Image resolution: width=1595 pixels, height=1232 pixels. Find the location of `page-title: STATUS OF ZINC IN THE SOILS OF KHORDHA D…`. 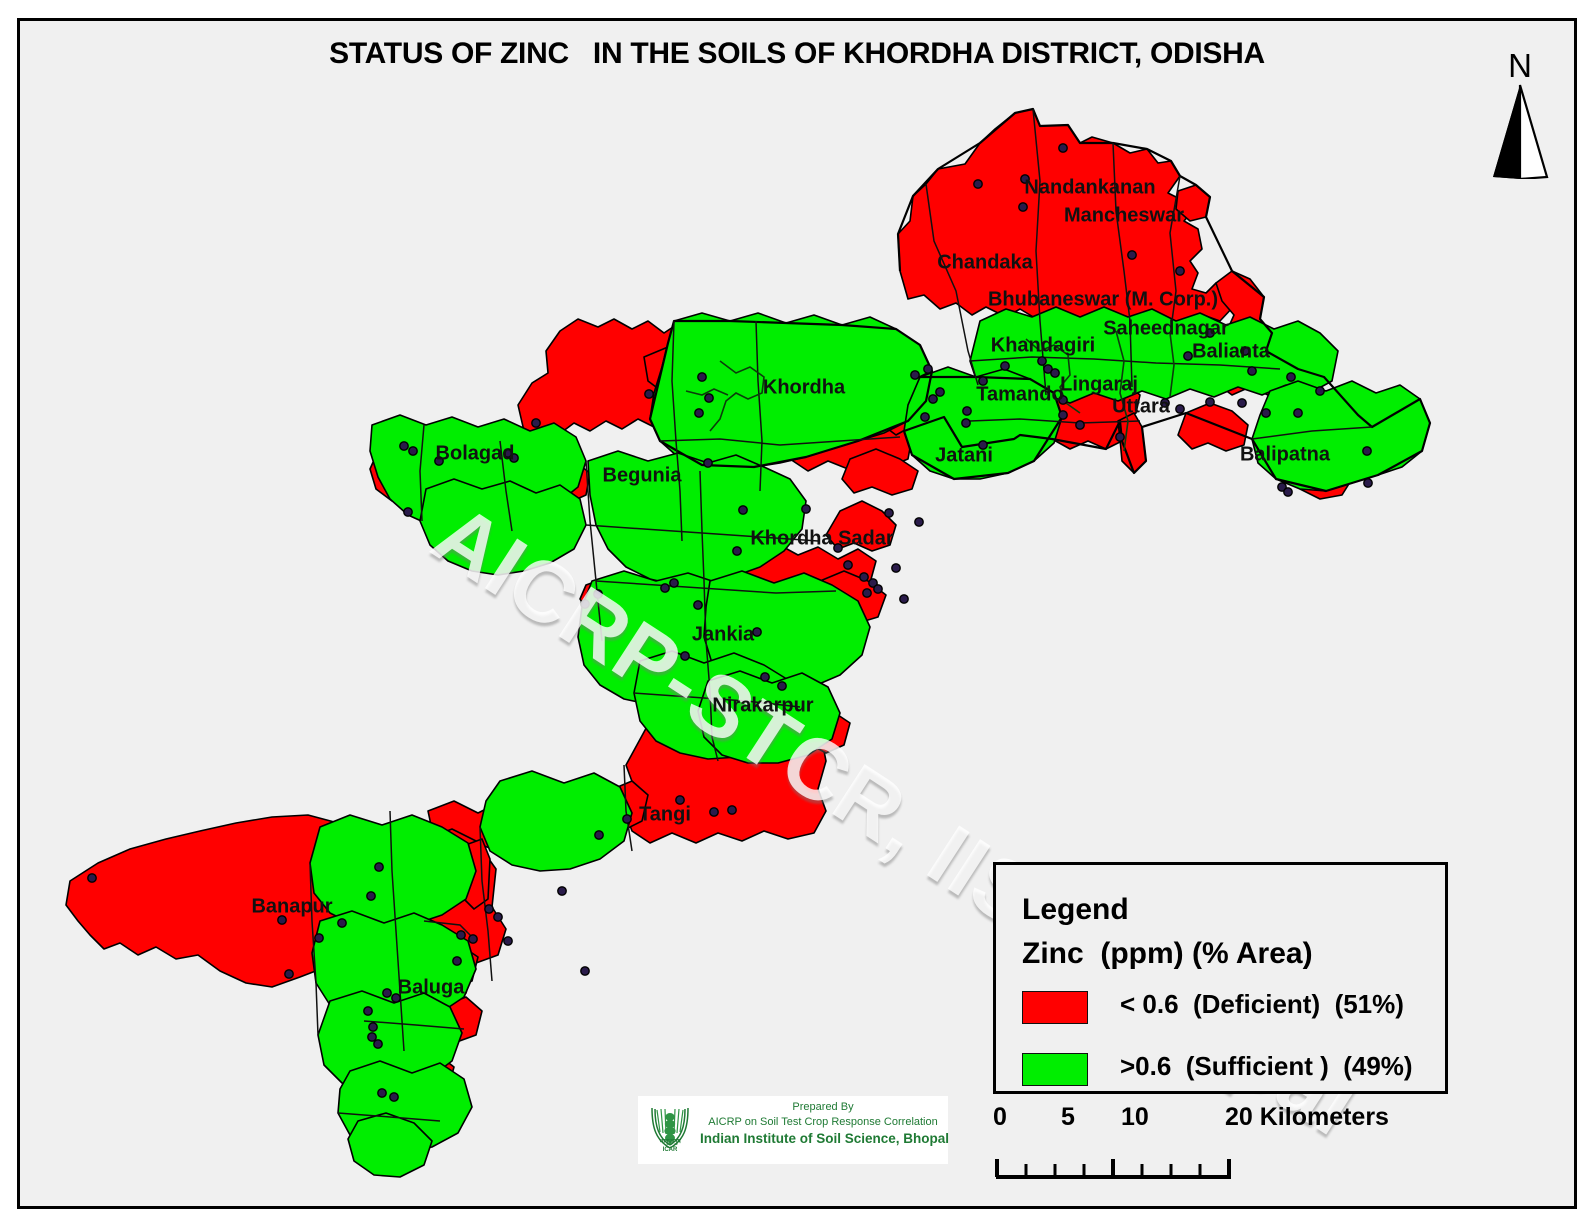

page-title: STATUS OF ZINC IN THE SOILS OF KHORDHA D… is located at coordinates (797, 53).